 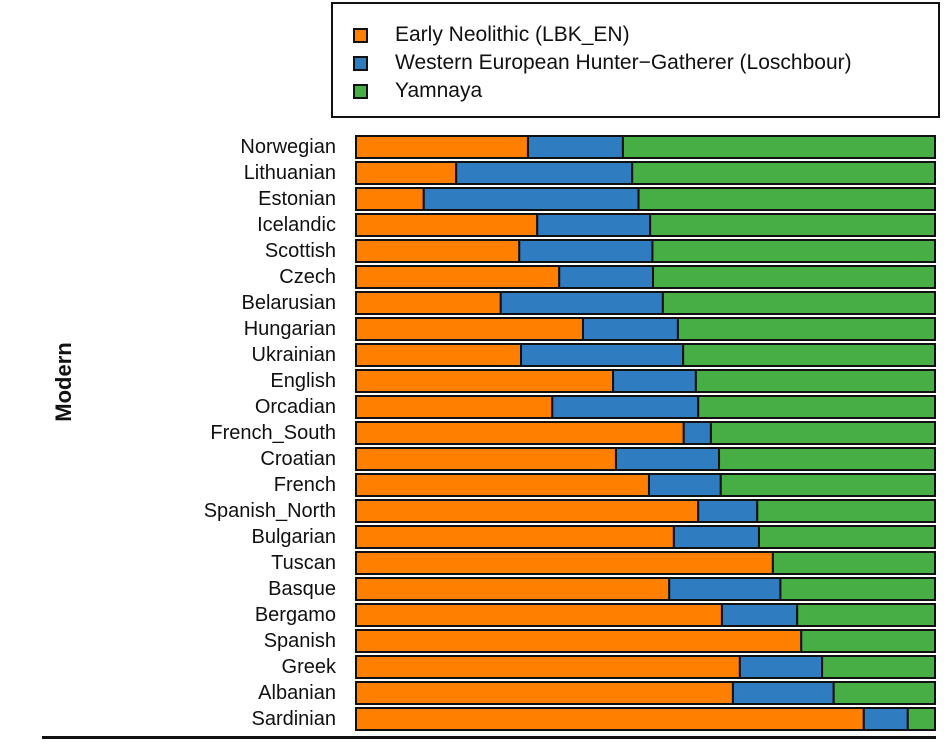 I want to click on bar-segment-bulgarian-early-neolithic, so click(x=515, y=537).